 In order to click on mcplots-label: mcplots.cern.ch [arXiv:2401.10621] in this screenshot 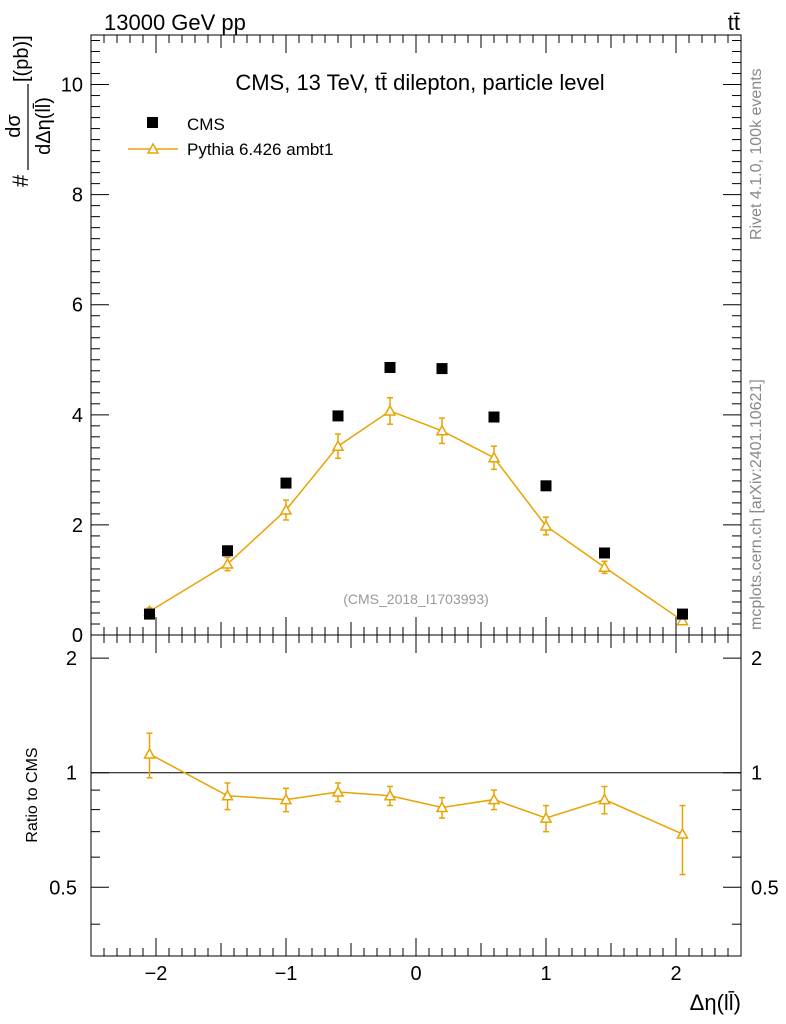, I will do `click(756, 504)`.